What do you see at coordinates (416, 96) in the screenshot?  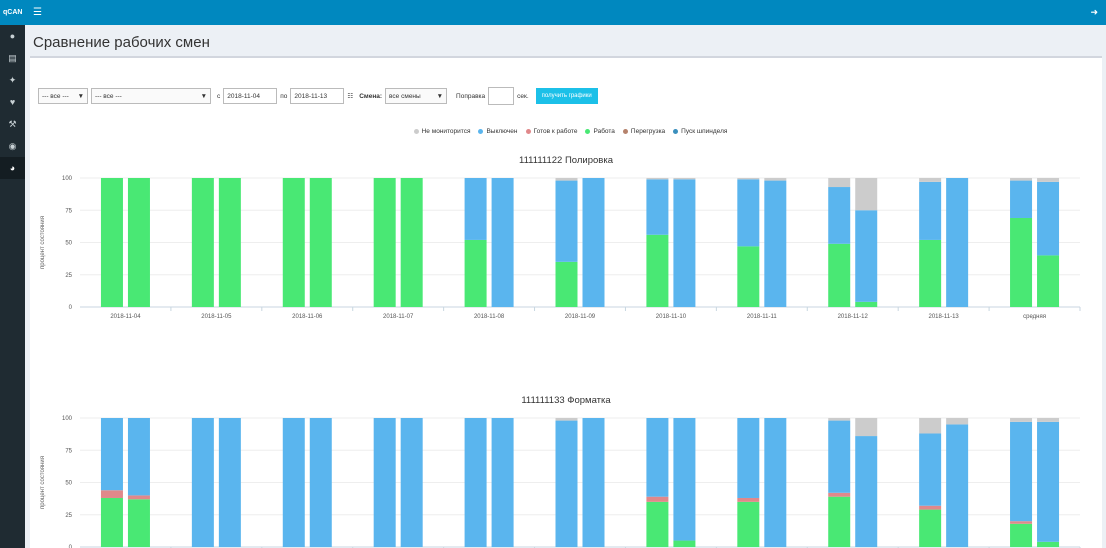 I see `shift-select: все смены ▼` at bounding box center [416, 96].